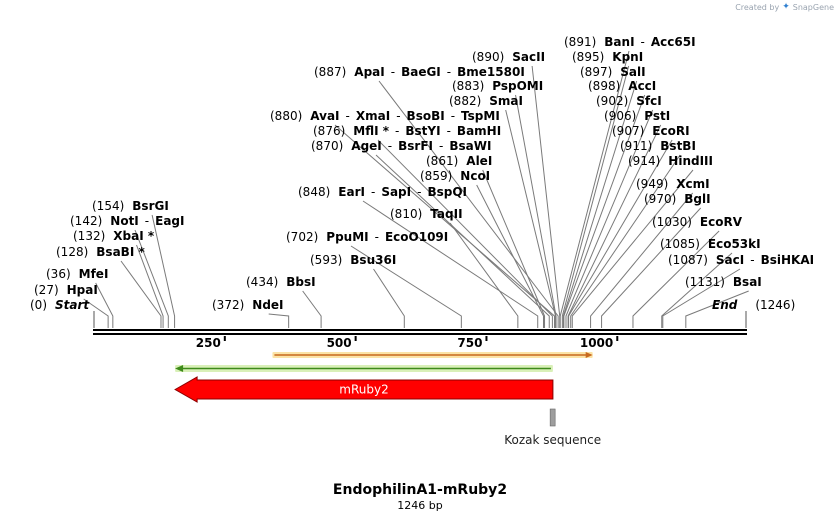  Describe the element at coordinates (617, 338) in the screenshot. I see `ruler-tick` at that location.